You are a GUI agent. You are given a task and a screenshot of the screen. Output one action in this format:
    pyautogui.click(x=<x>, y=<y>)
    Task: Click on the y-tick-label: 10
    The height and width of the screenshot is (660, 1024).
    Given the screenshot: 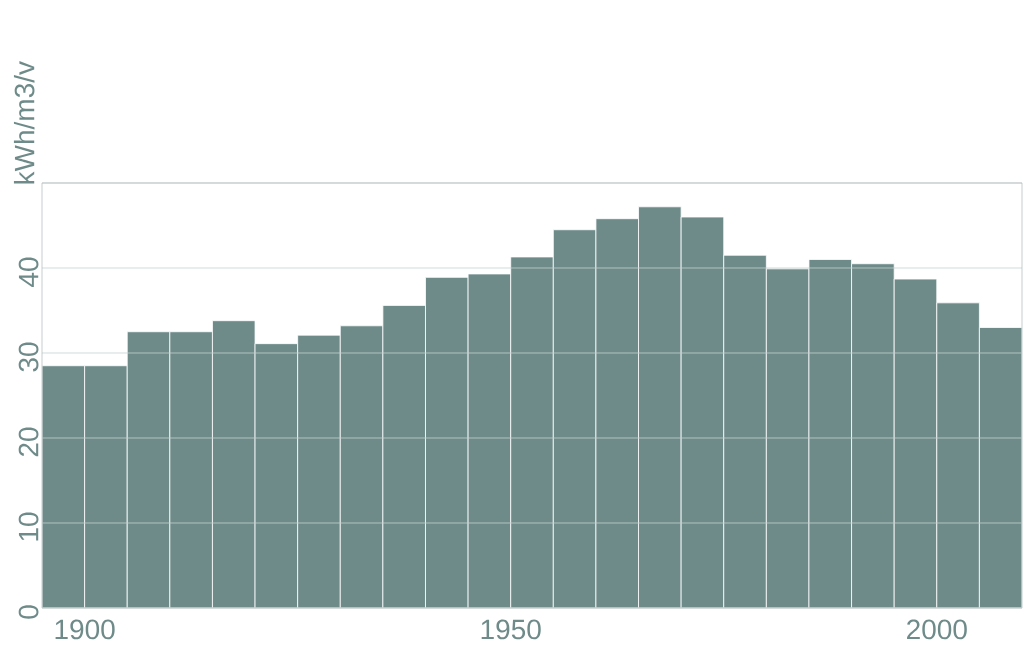 What is the action you would take?
    pyautogui.click(x=28, y=526)
    